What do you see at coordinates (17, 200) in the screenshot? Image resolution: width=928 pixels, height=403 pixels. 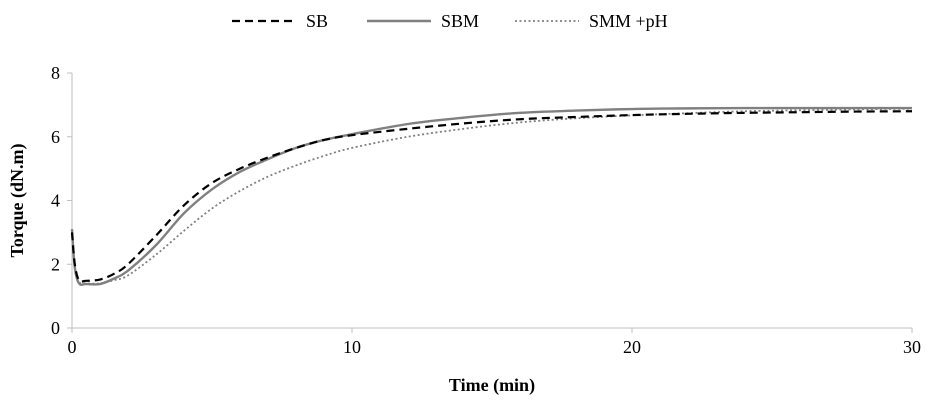 I see `y-axis-title: Torque (dN.m)` at bounding box center [17, 200].